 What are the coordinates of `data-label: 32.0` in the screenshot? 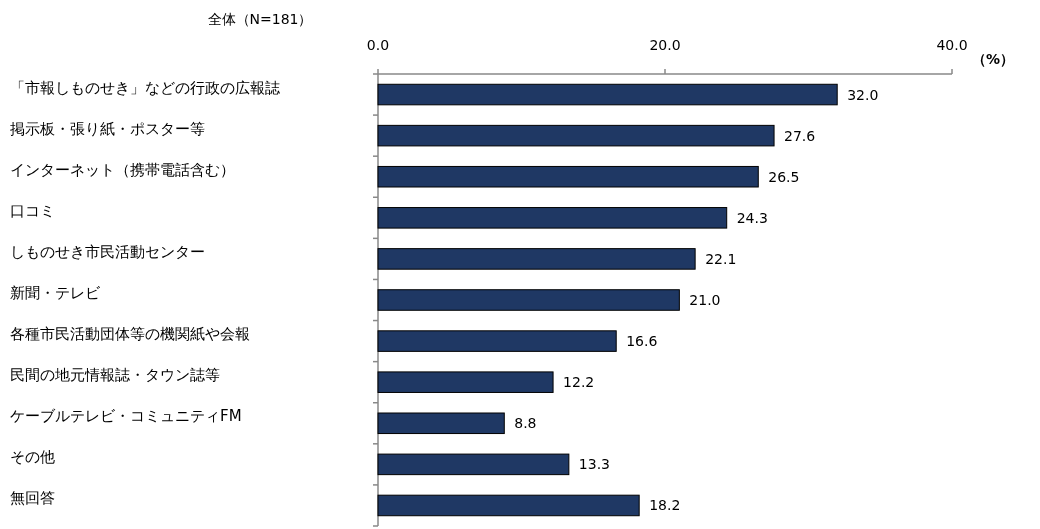 It's located at (863, 94).